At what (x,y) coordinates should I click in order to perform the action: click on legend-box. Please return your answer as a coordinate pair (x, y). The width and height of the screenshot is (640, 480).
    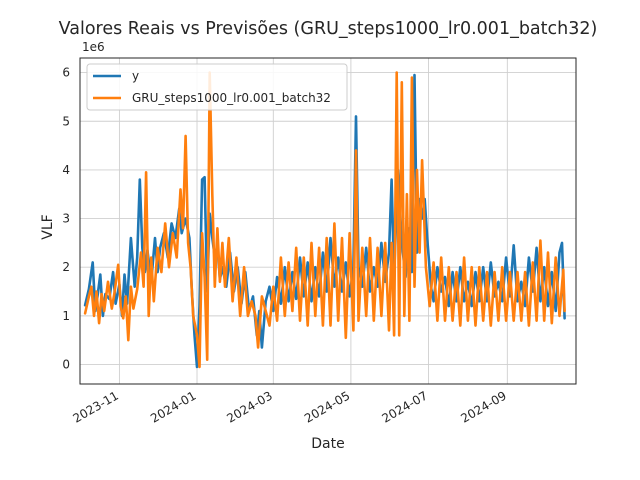
    Looking at the image, I should click on (217, 87).